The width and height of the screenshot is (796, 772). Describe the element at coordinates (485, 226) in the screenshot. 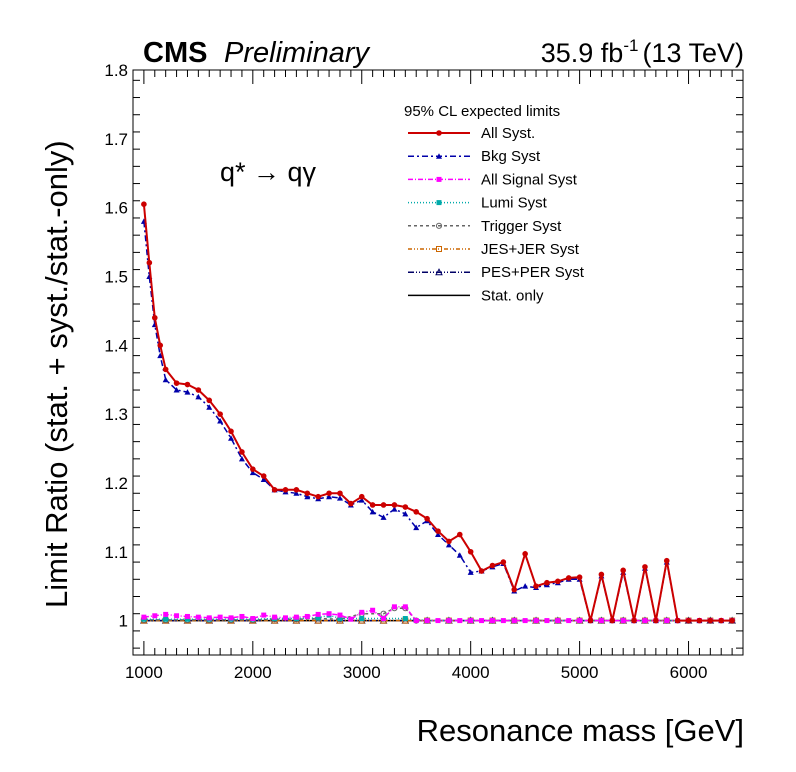

I see `legend-item: Trigger Syst` at that location.